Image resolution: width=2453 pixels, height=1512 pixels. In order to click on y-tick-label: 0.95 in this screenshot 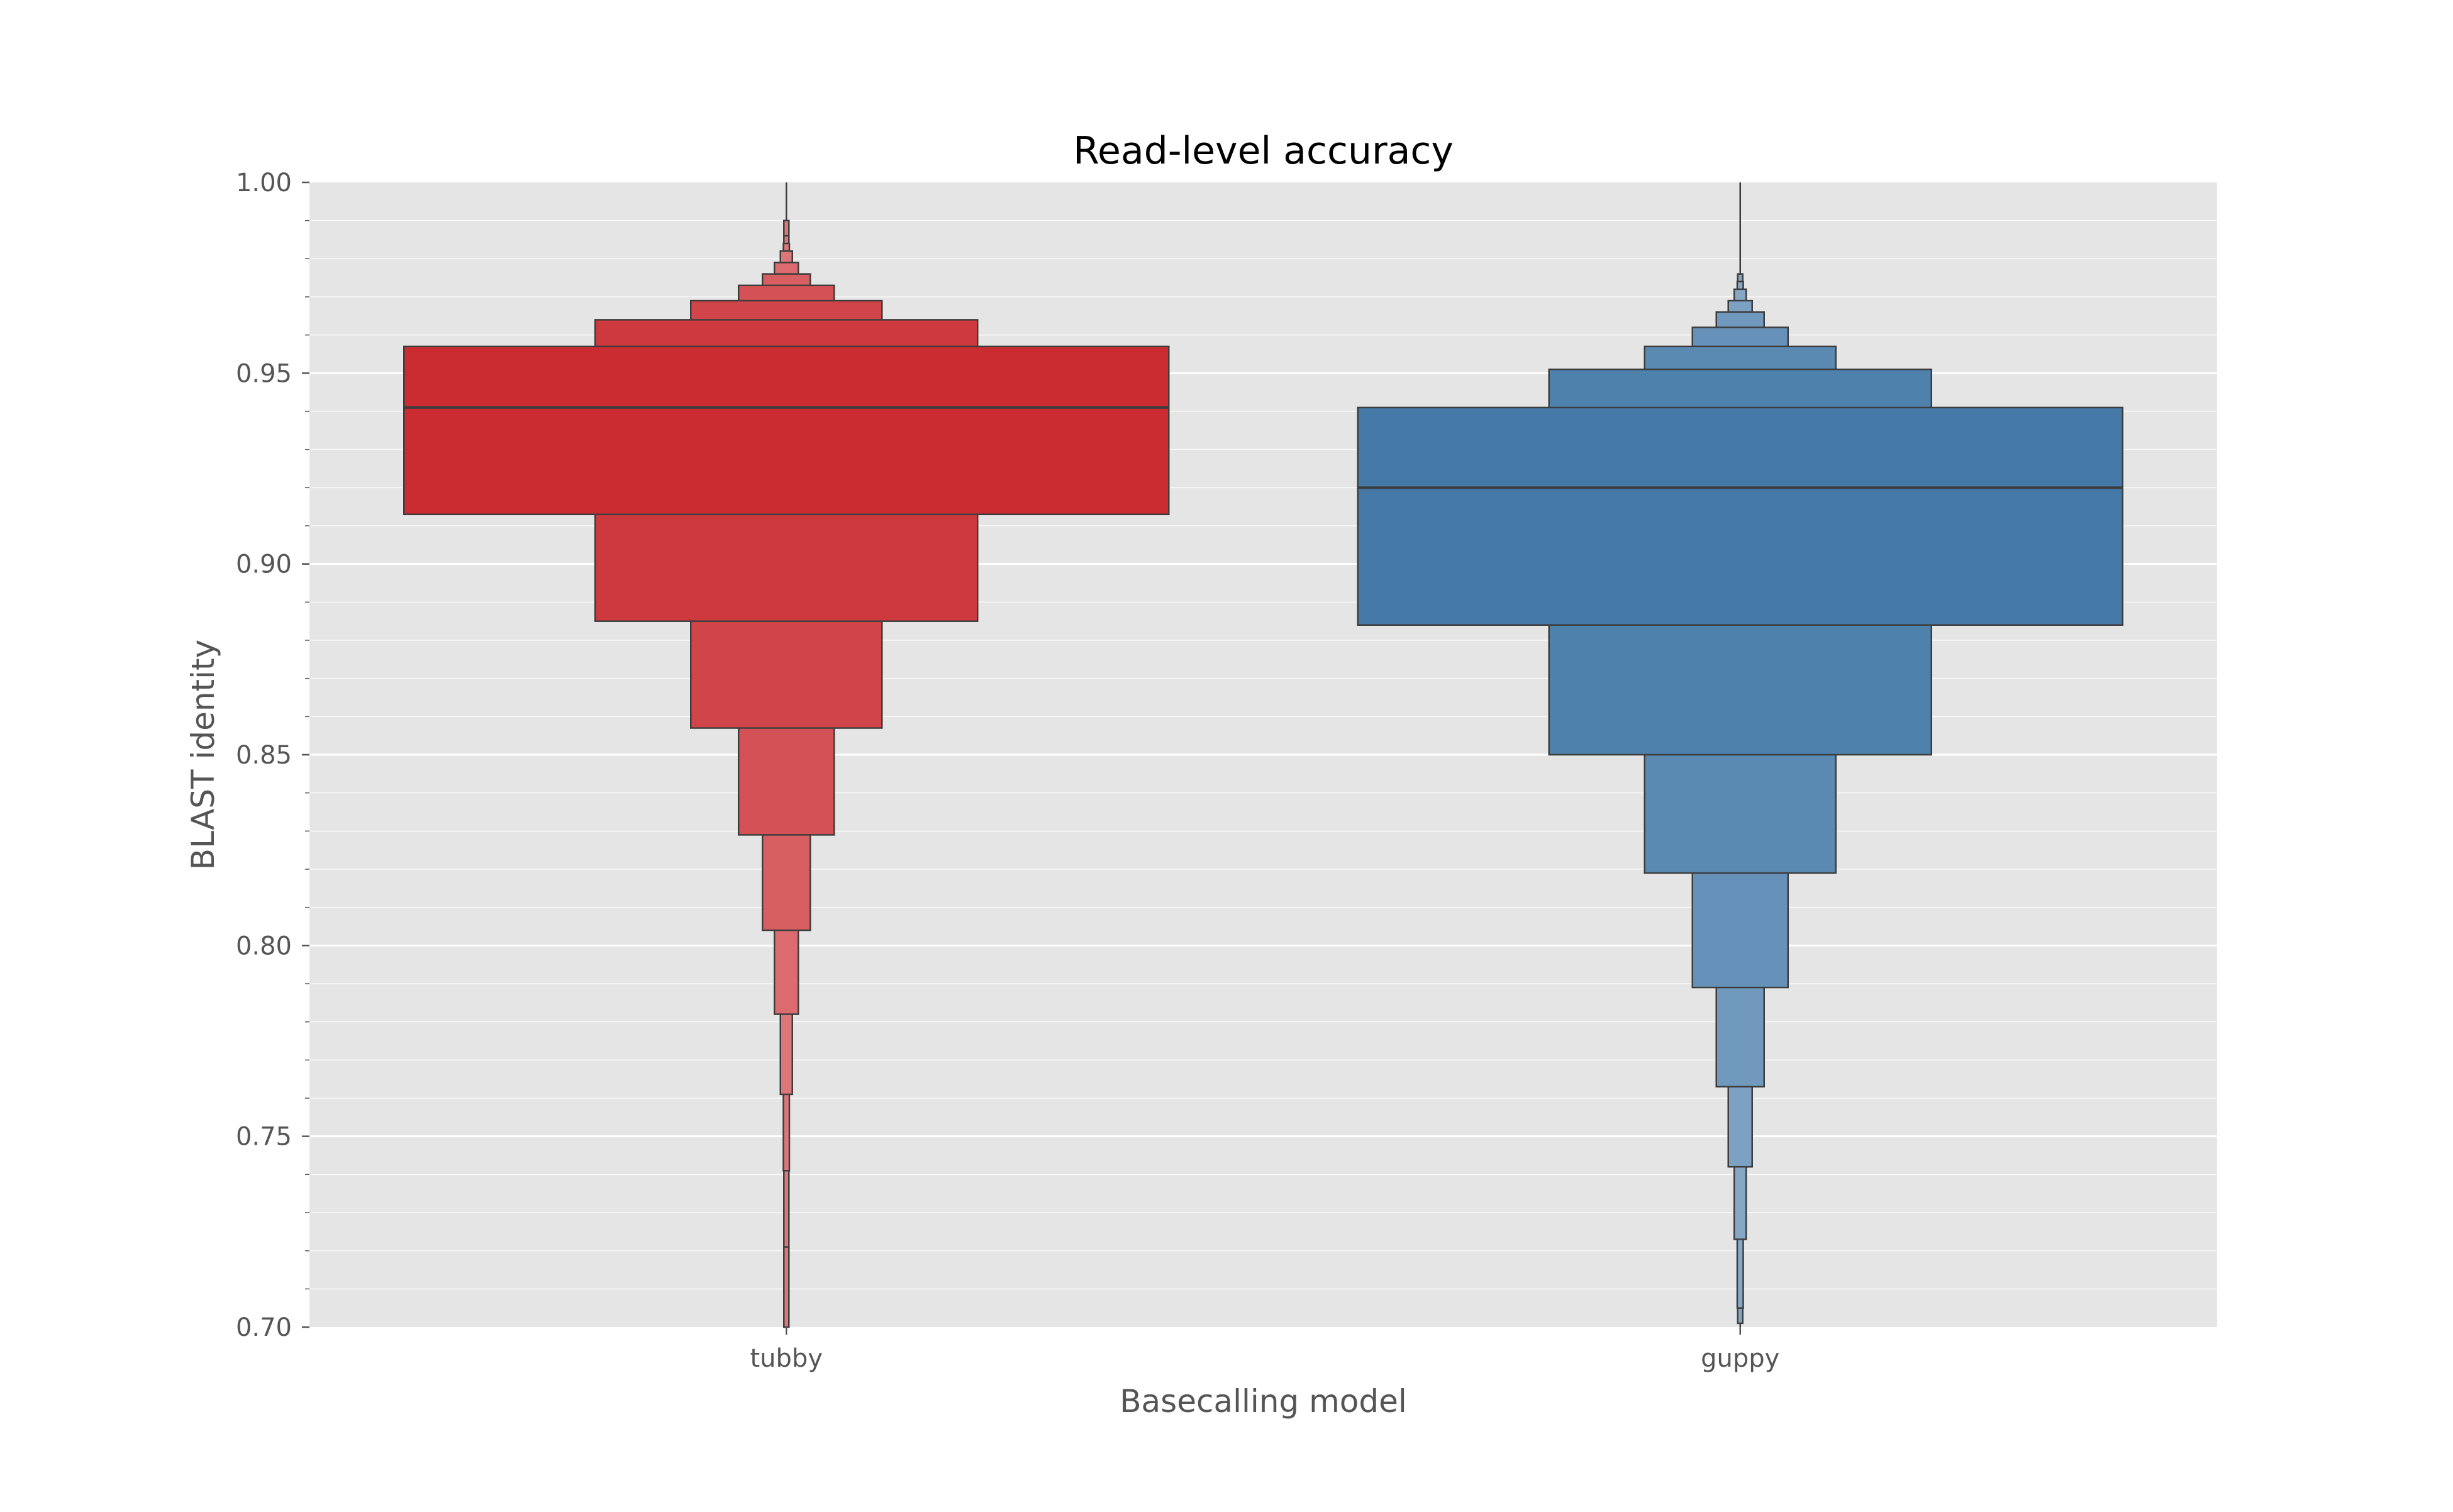, I will do `click(264, 373)`.